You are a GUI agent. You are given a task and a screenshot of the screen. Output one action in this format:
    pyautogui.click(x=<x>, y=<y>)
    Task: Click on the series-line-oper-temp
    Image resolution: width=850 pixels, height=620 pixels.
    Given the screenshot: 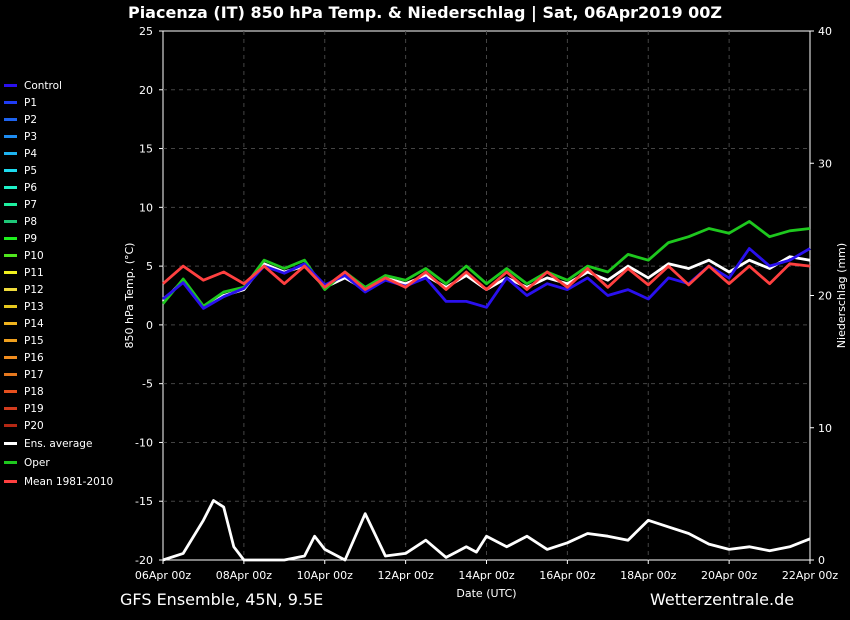 What is the action you would take?
    pyautogui.click(x=486, y=263)
    